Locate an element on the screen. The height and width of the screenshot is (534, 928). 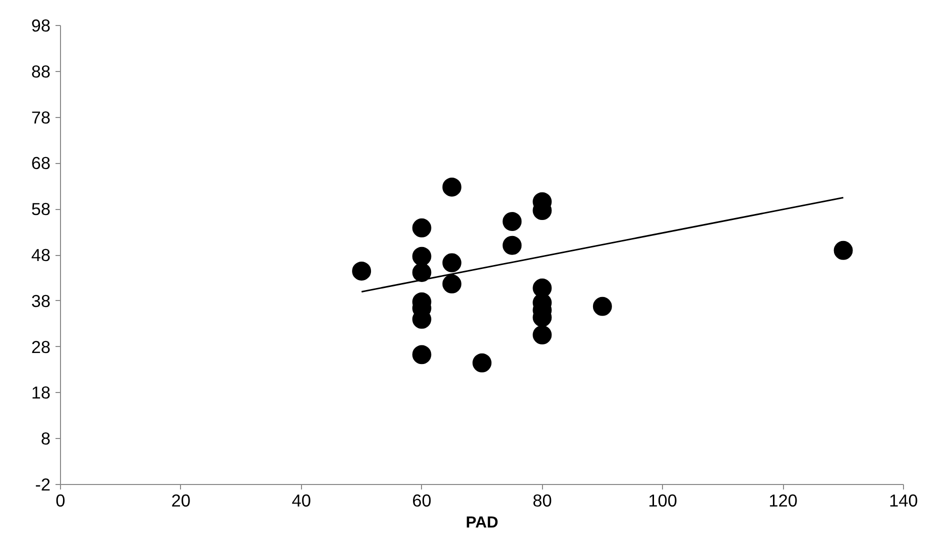
y-tick-label: 88 is located at coordinates (41, 71).